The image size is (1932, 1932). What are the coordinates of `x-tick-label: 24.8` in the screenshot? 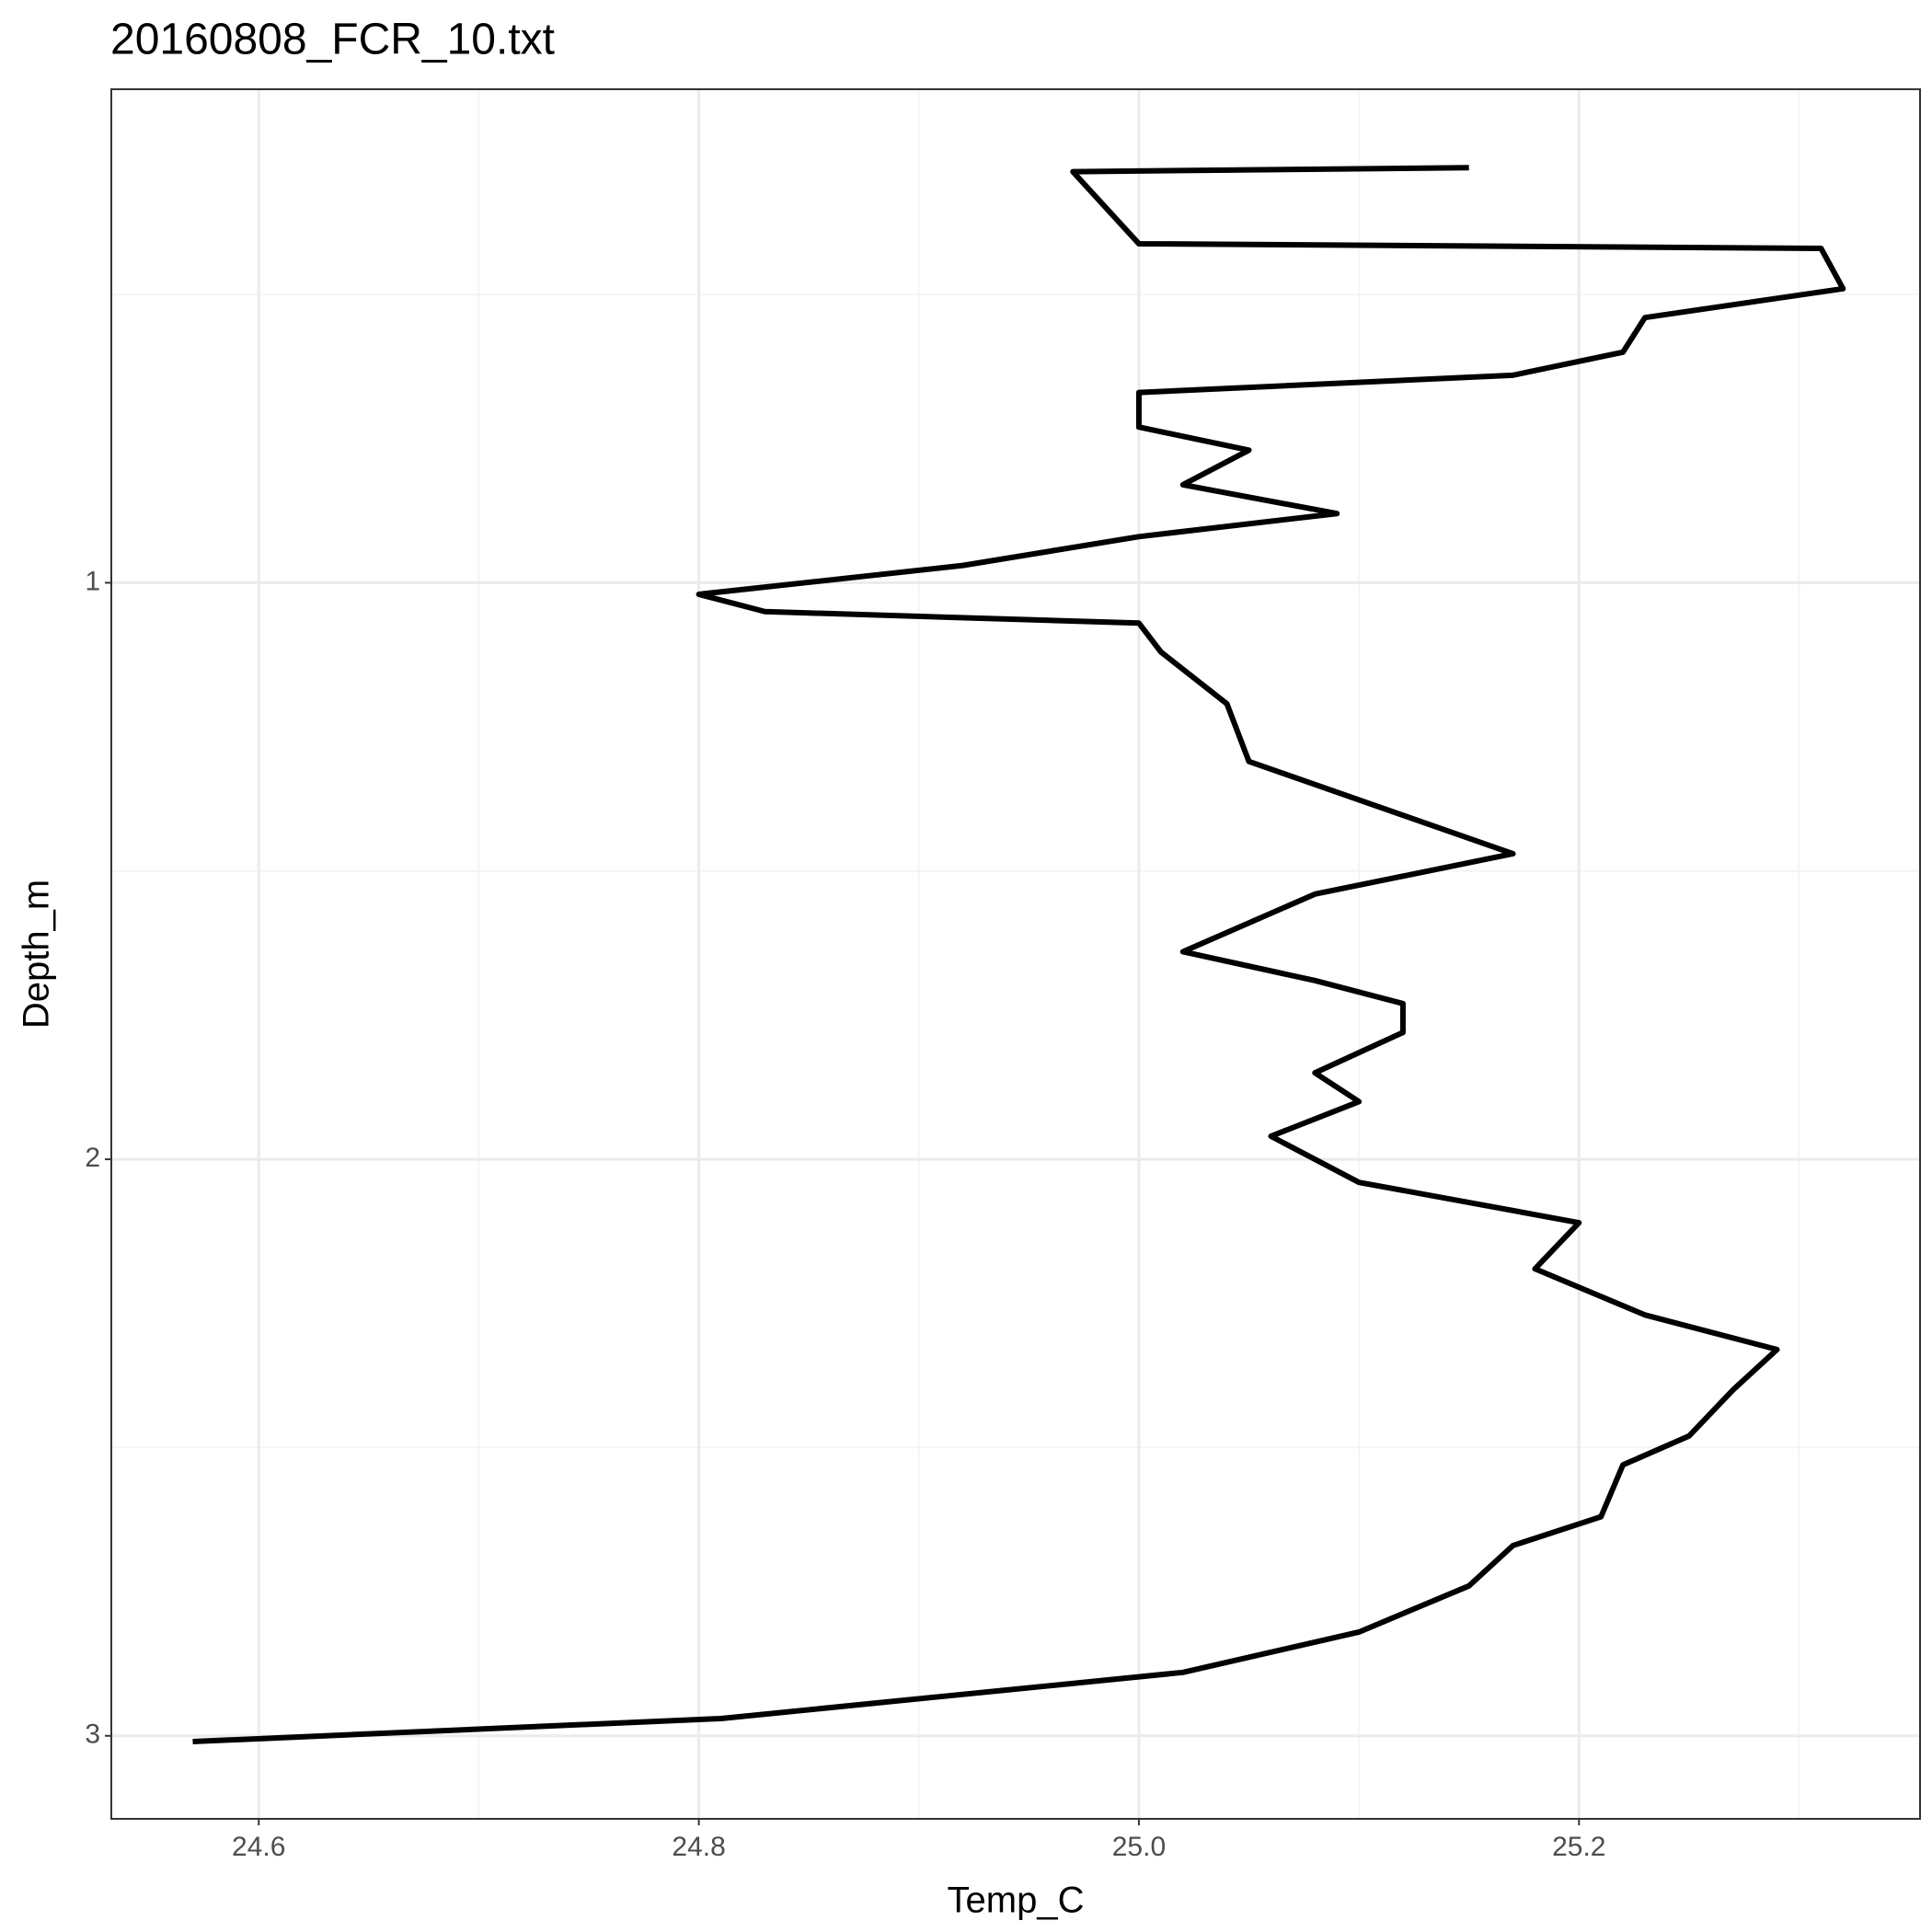 It's located at (698, 1847).